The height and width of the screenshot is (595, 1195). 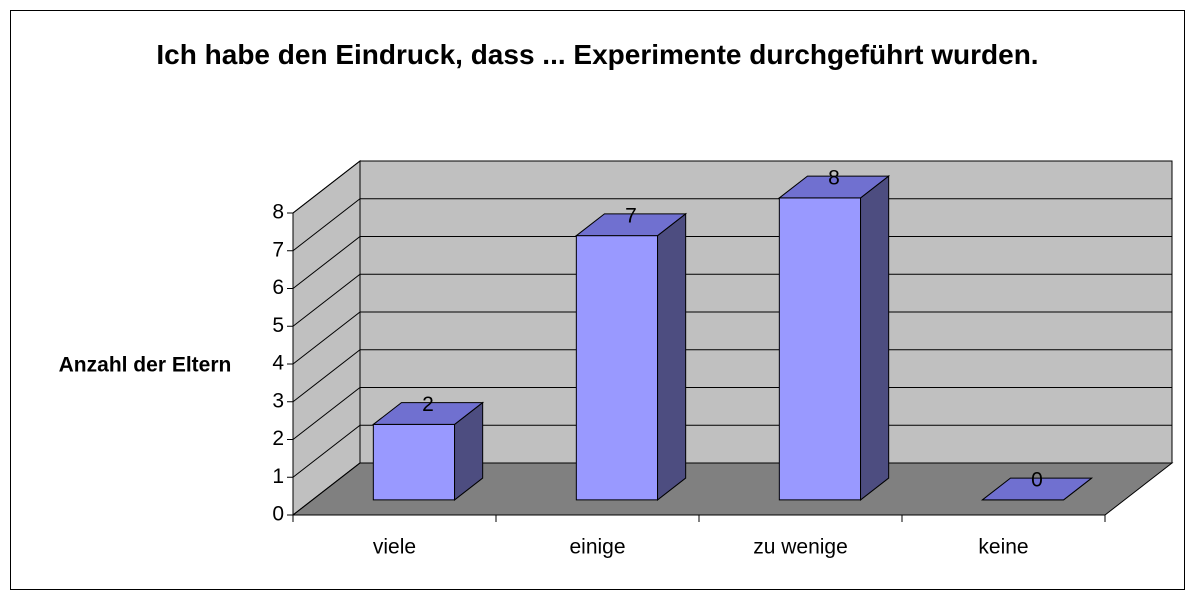 I want to click on y-tick-label: 2, so click(x=278, y=438).